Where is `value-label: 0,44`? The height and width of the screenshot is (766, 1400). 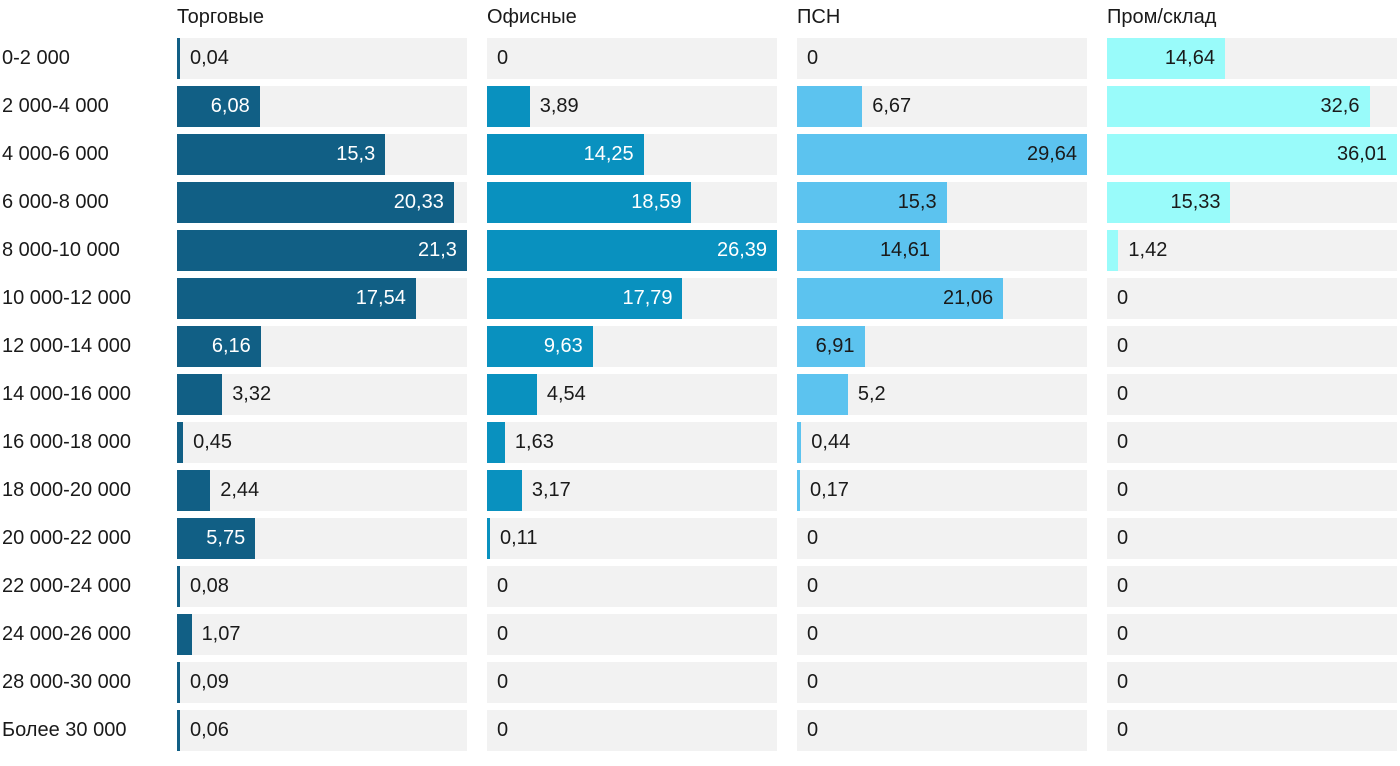 value-label: 0,44 is located at coordinates (831, 442).